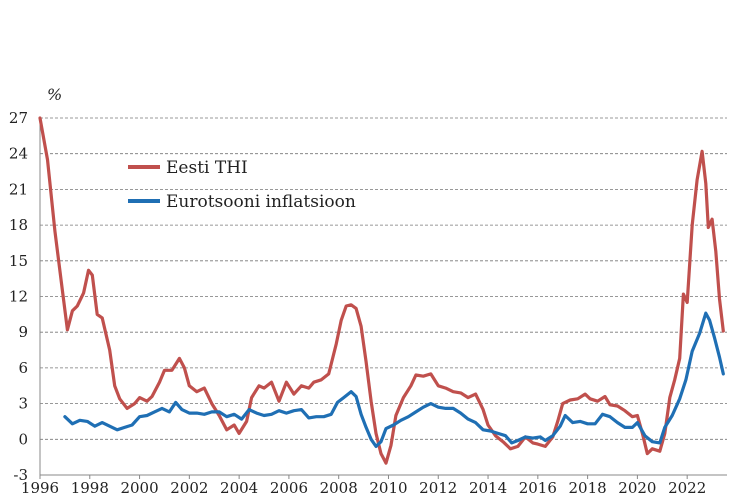  What do you see at coordinates (588, 488) in the screenshot?
I see `x-tick-label: 2018` at bounding box center [588, 488].